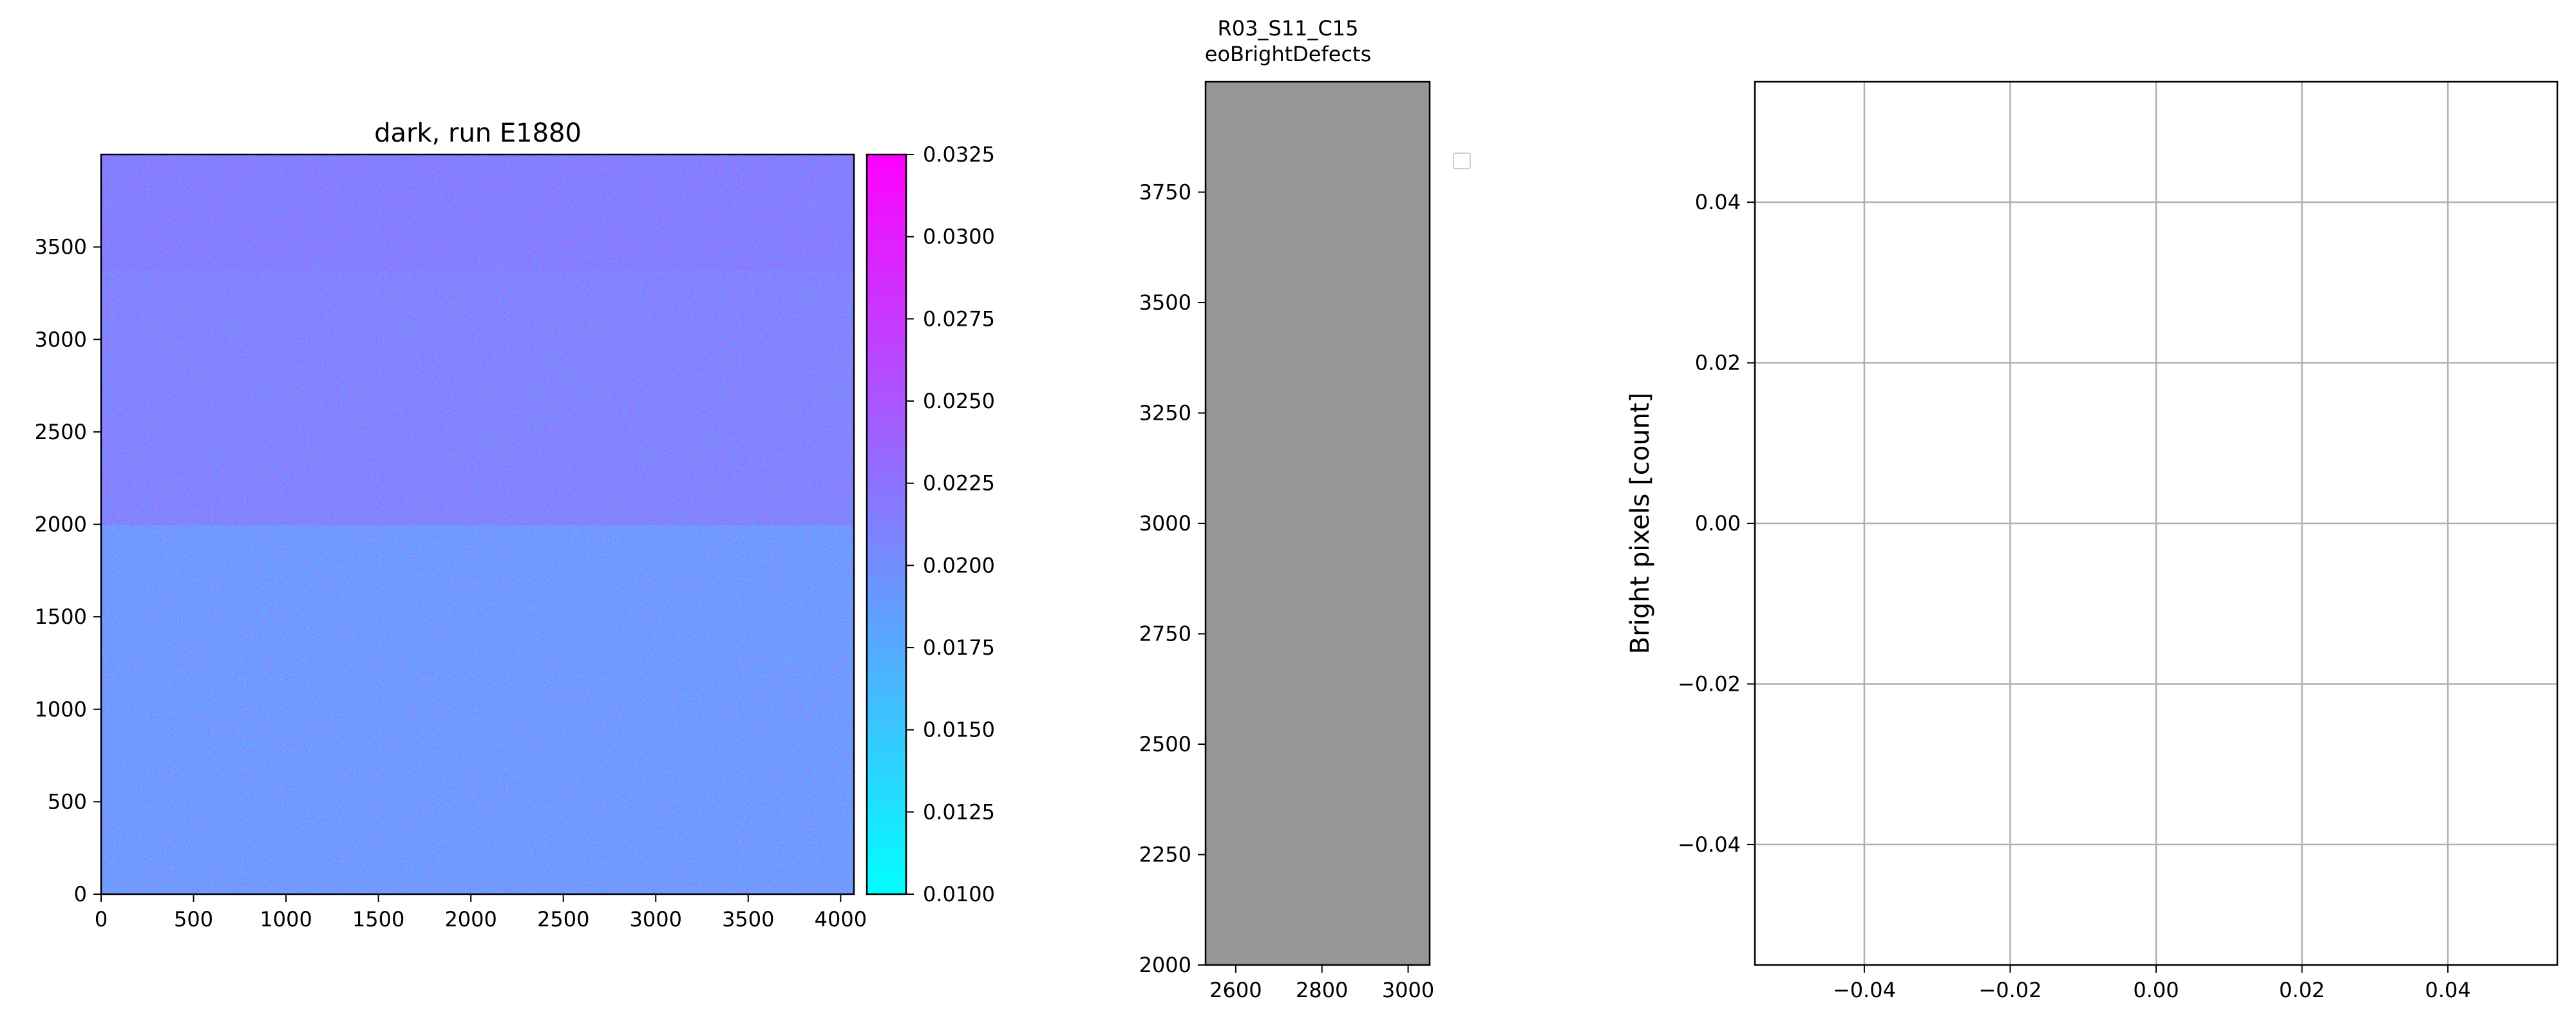 Image resolution: width=2576 pixels, height=1030 pixels. What do you see at coordinates (1165, 744) in the screenshot?
I see `bright-defects-y-tick-label: 2500` at bounding box center [1165, 744].